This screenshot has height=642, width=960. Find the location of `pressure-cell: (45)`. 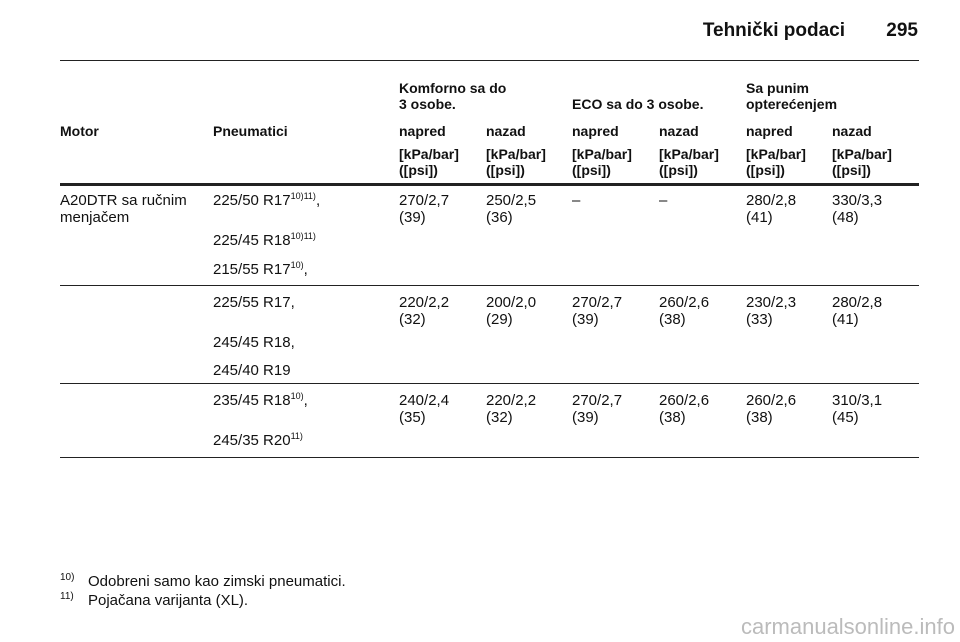

pressure-cell: (45) is located at coordinates (845, 417).